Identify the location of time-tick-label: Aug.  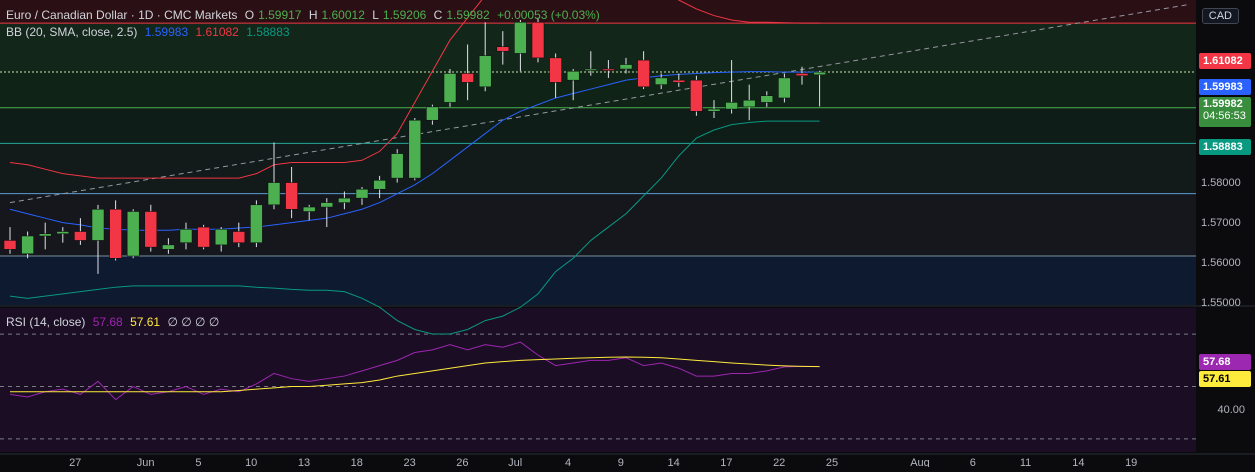
(920, 462).